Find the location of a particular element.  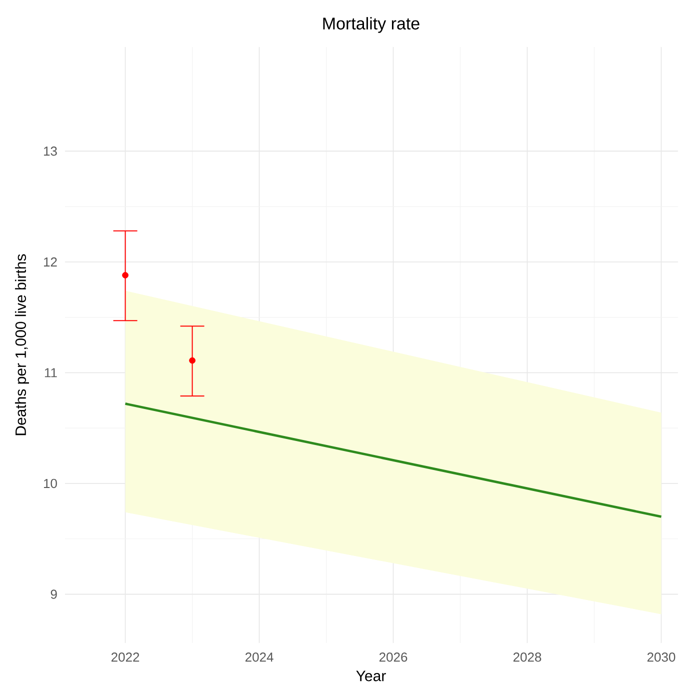

y-tick-label: 13 is located at coordinates (50, 151).